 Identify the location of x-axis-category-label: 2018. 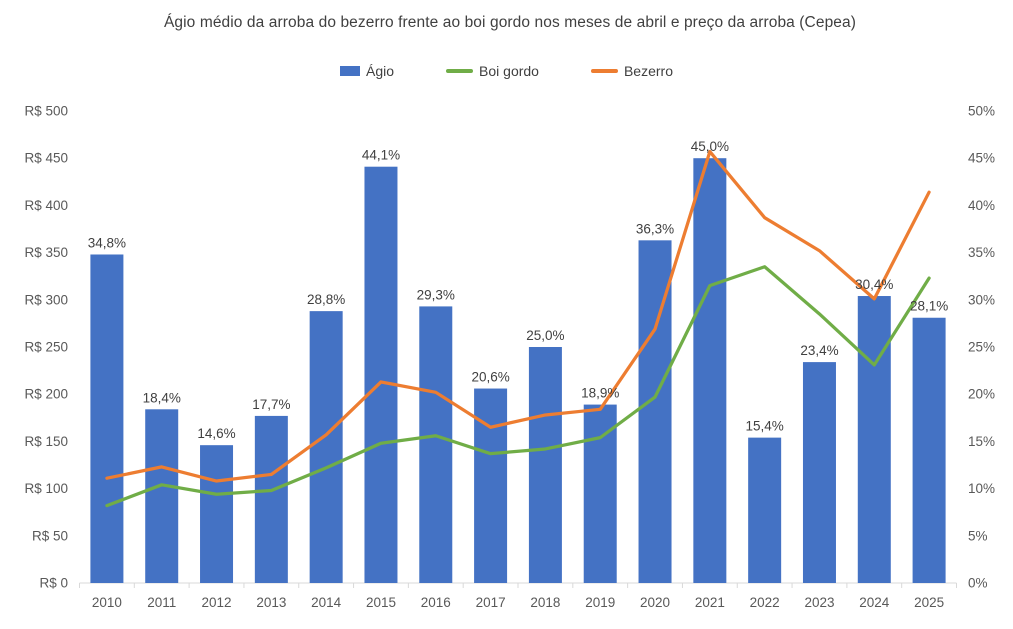
(545, 602).